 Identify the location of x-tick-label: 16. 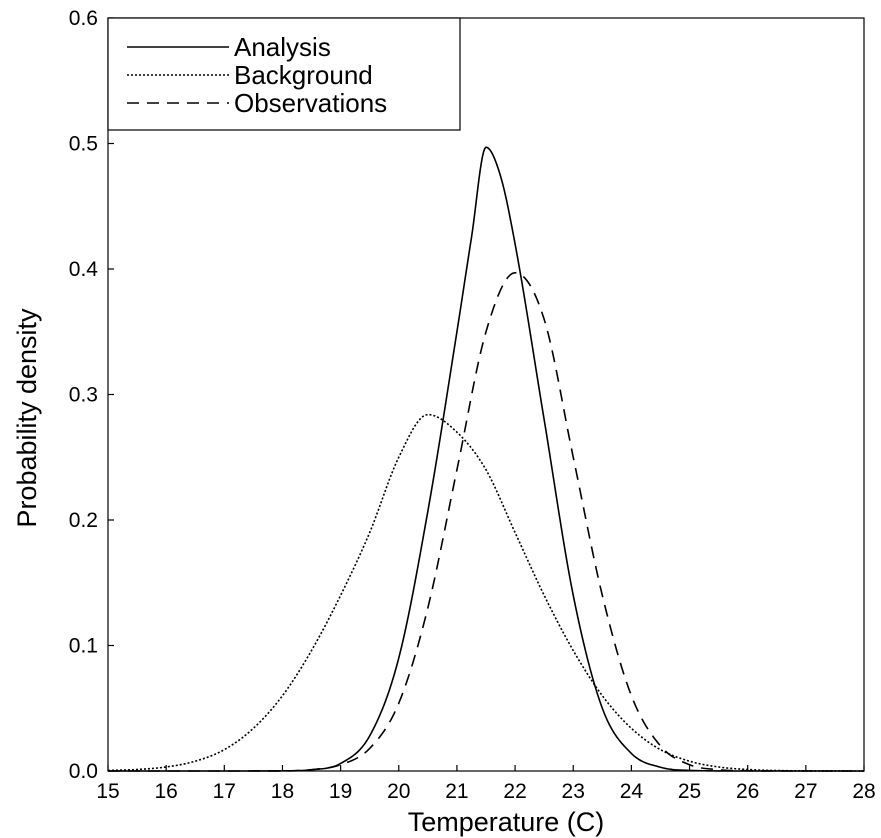
(165, 791).